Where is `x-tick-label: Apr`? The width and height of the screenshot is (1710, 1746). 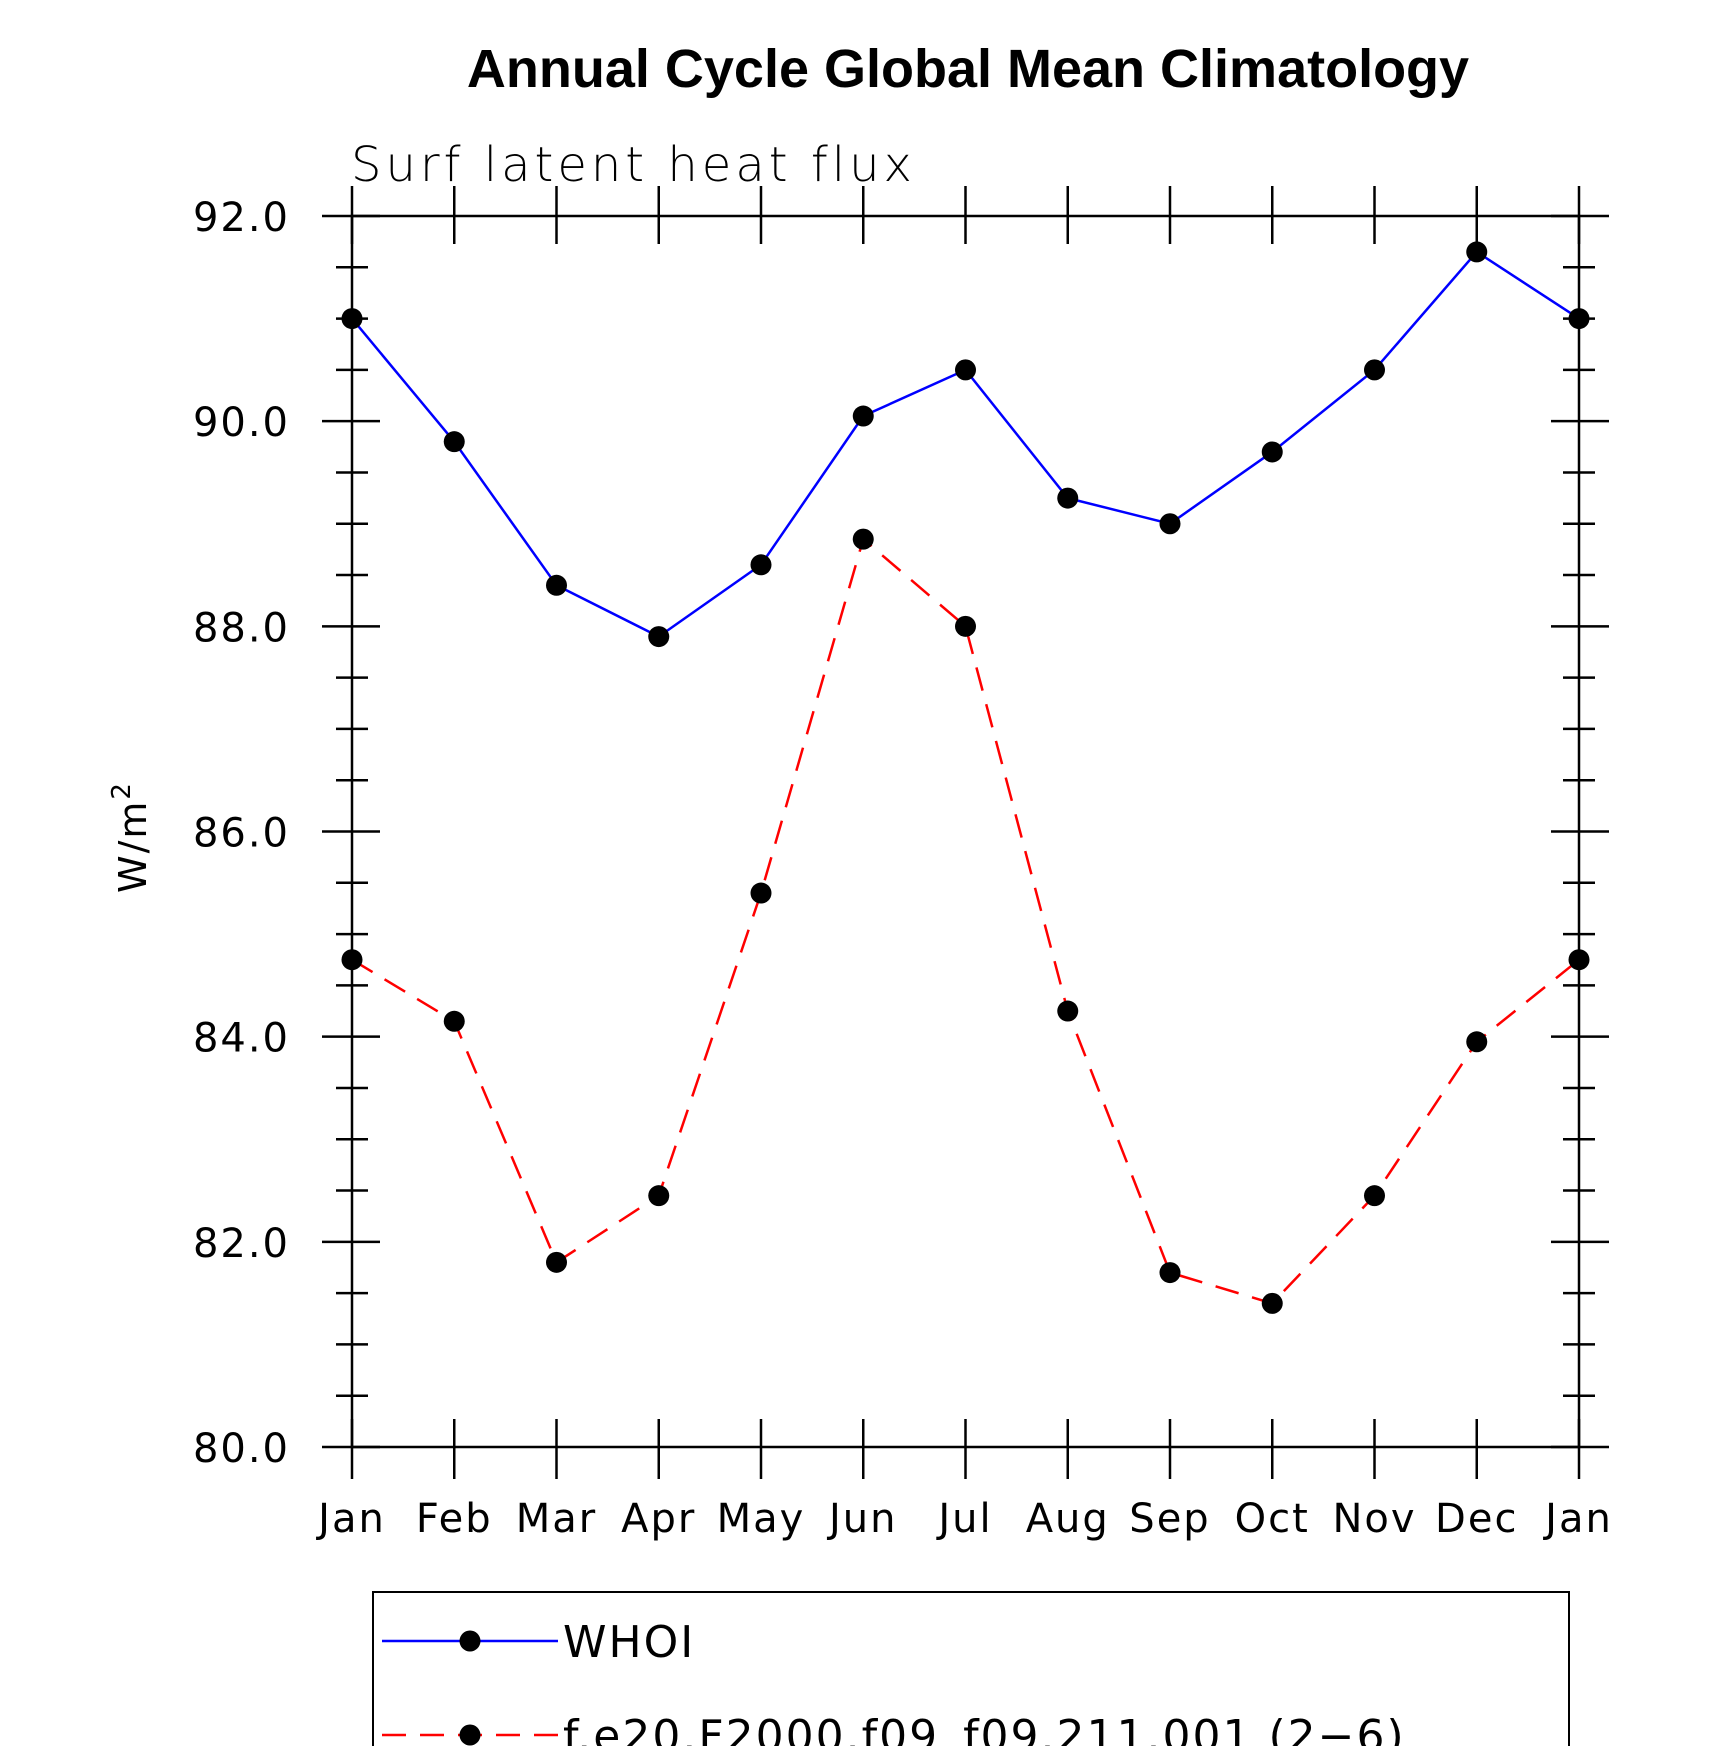
x-tick-label: Apr is located at coordinates (658, 1519).